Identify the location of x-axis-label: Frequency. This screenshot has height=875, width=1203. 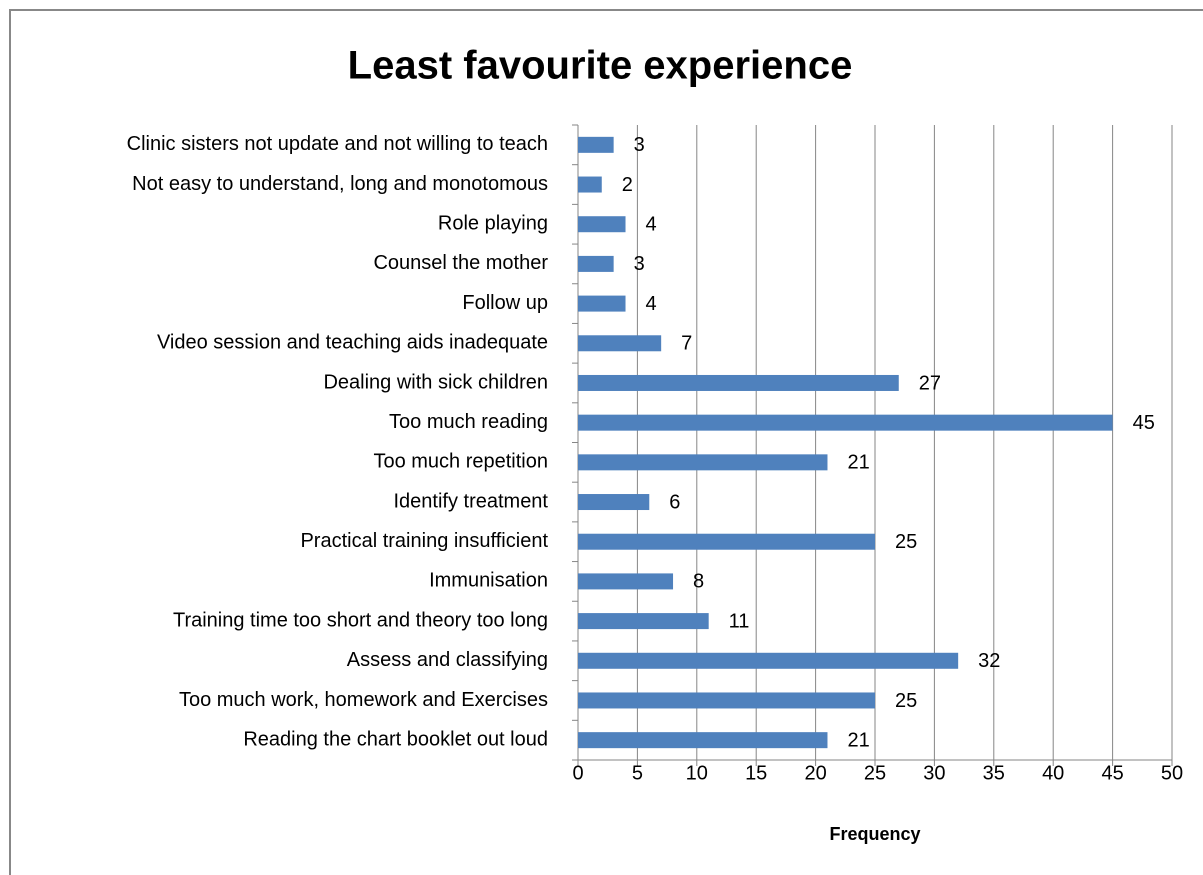
(874, 834).